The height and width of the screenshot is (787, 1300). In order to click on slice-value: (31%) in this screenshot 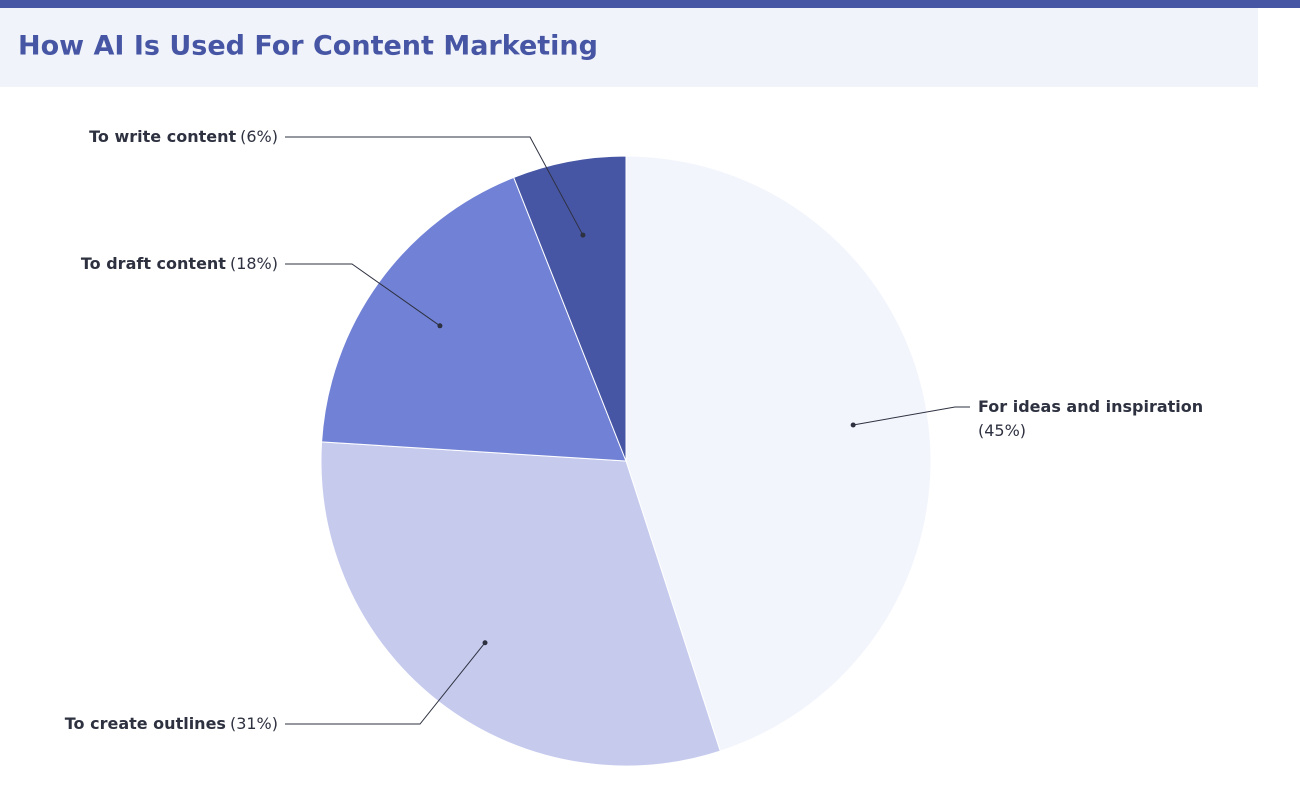, I will do `click(254, 723)`.